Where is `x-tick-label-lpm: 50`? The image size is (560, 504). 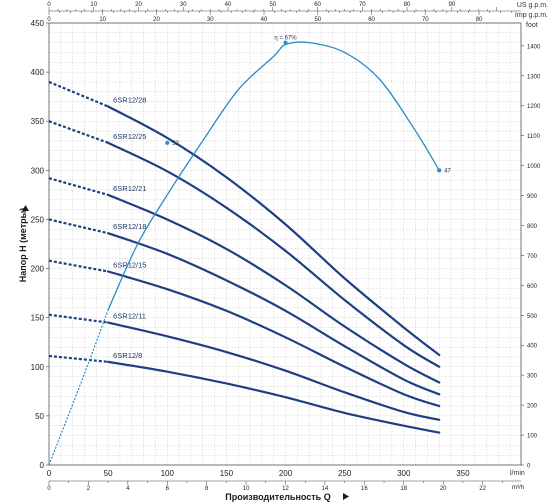
x-tick-label-lpm: 50 is located at coordinates (108, 473).